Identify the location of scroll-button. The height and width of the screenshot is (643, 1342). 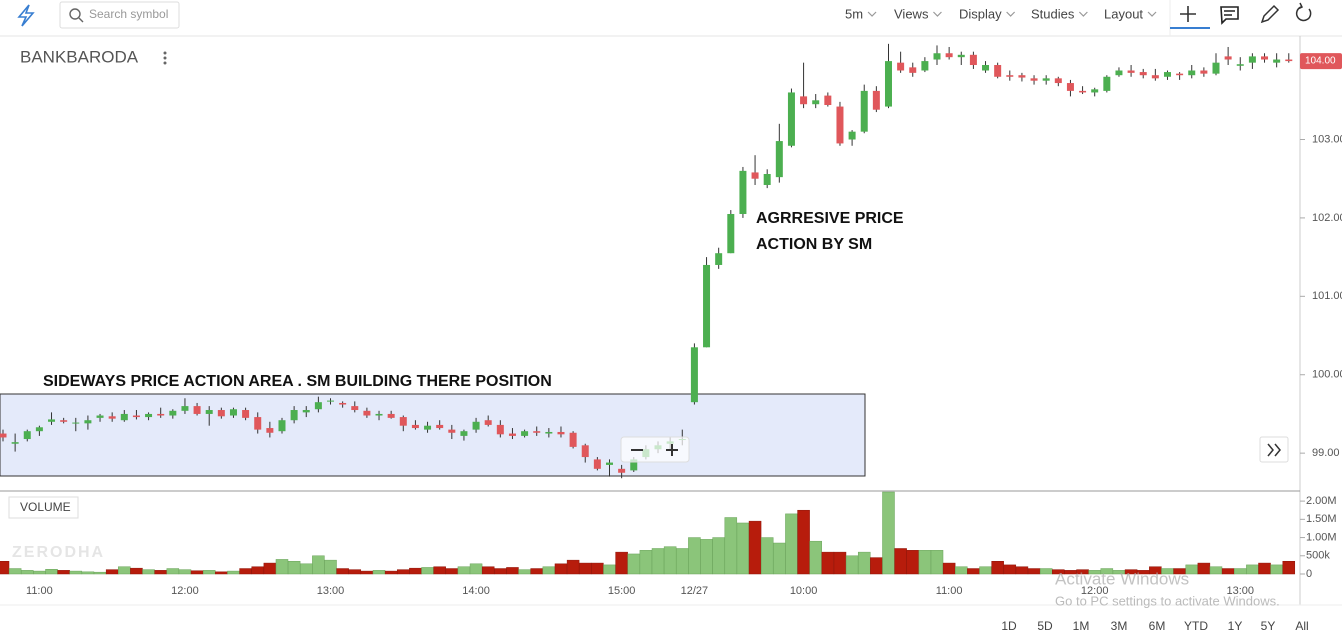
(1274, 449).